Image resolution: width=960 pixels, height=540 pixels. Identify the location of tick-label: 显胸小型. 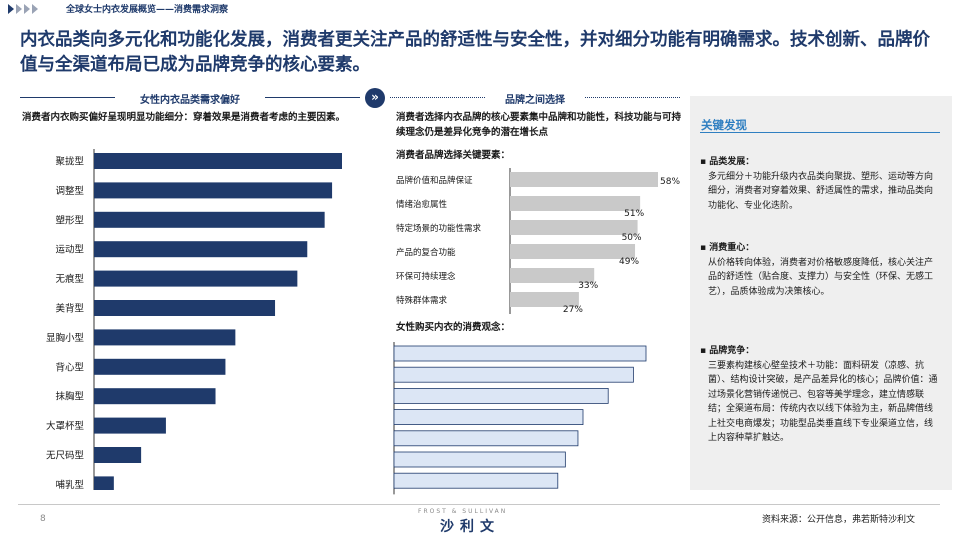
(65, 338).